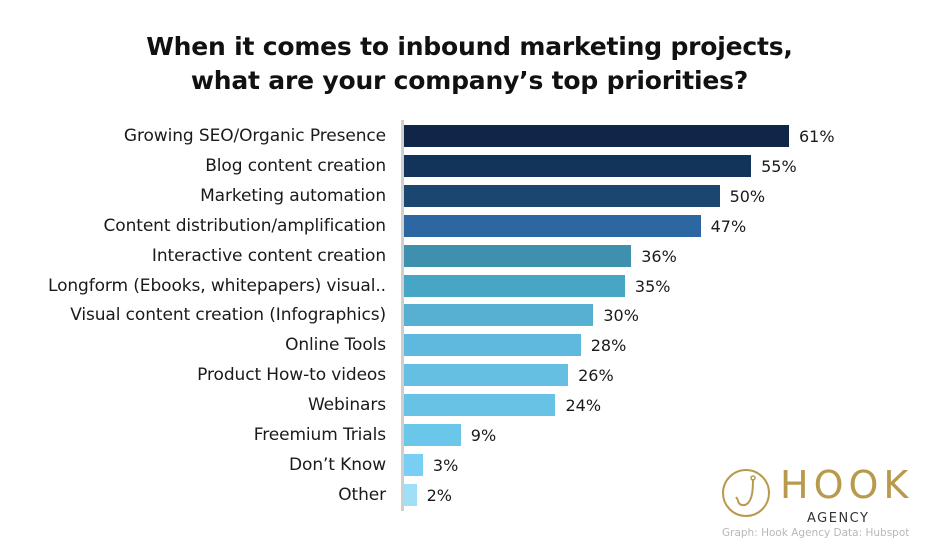 The image size is (939, 556). Describe the element at coordinates (469, 494) in the screenshot. I see `bar-row: Other 2%` at that location.